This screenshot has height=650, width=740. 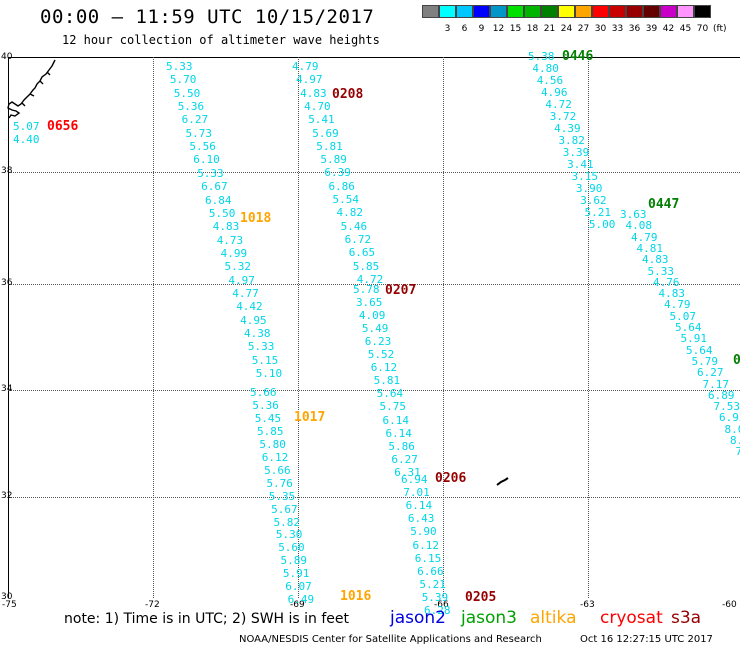 I want to click on wave-height-value: 5.86, so click(x=401, y=446).